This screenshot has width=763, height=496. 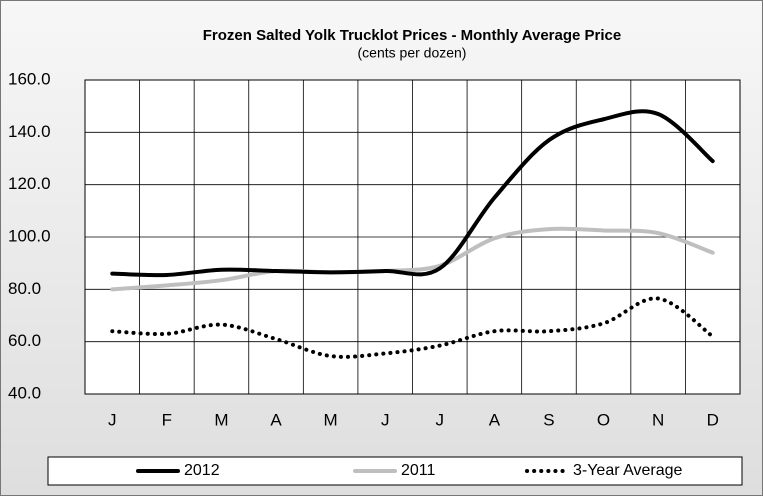 What do you see at coordinates (24, 340) in the screenshot?
I see `y-tick-label: 60.0` at bounding box center [24, 340].